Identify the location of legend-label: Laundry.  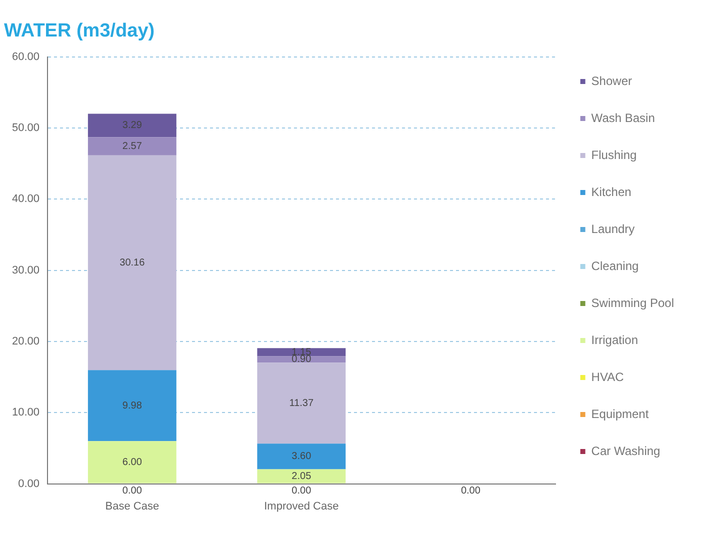
(613, 229).